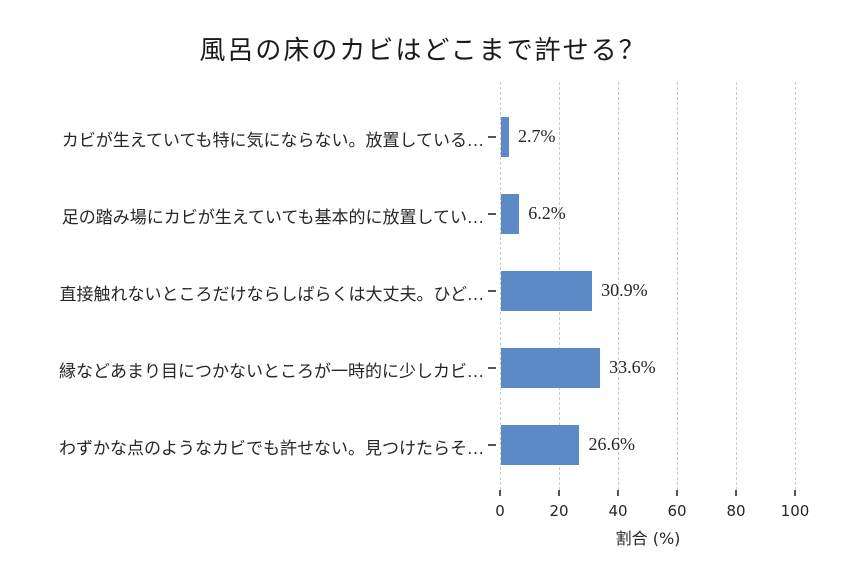  What do you see at coordinates (547, 213) in the screenshot?
I see `value-label: 6.2%` at bounding box center [547, 213].